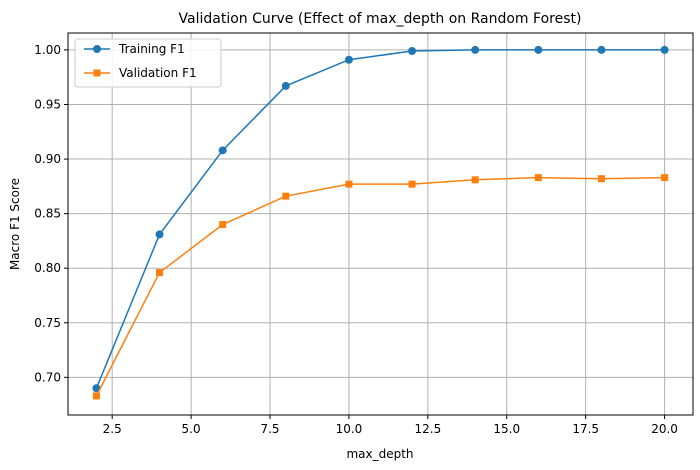  What do you see at coordinates (158, 73) in the screenshot?
I see `legend-label-validation: Validation F1` at bounding box center [158, 73].